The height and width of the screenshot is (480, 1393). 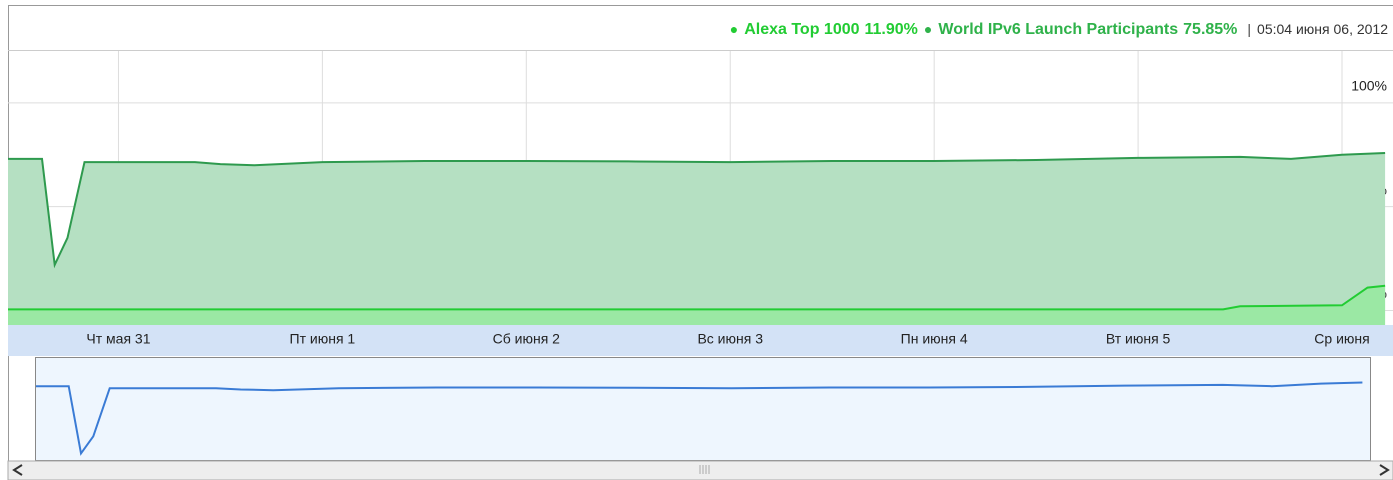 I want to click on x-tick-label: Пт июня 1, so click(x=323, y=339).